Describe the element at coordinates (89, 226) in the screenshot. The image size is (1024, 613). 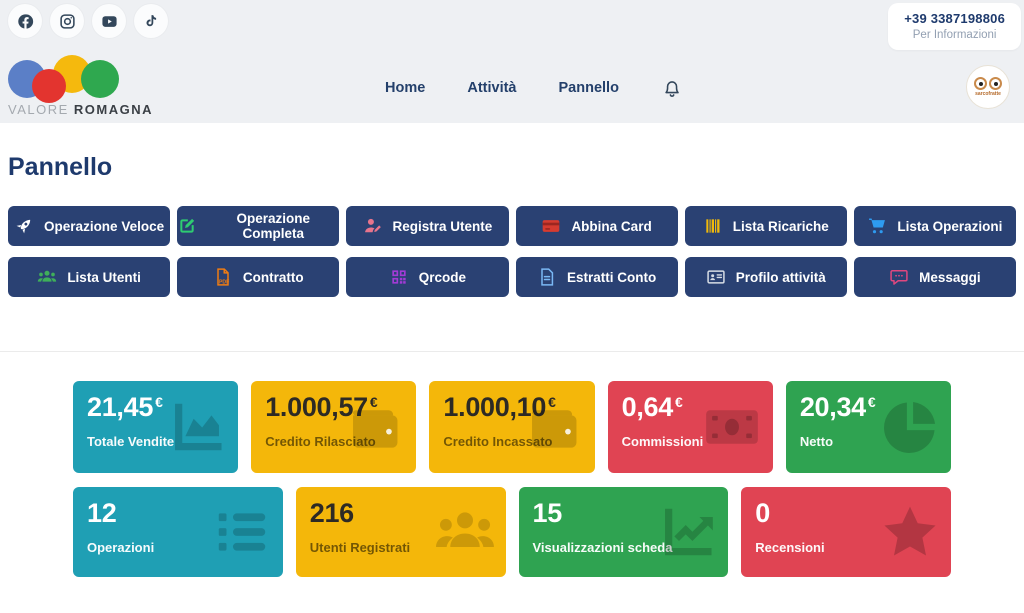
I see `operazione-veloce-button: Operazione Veloce` at that location.